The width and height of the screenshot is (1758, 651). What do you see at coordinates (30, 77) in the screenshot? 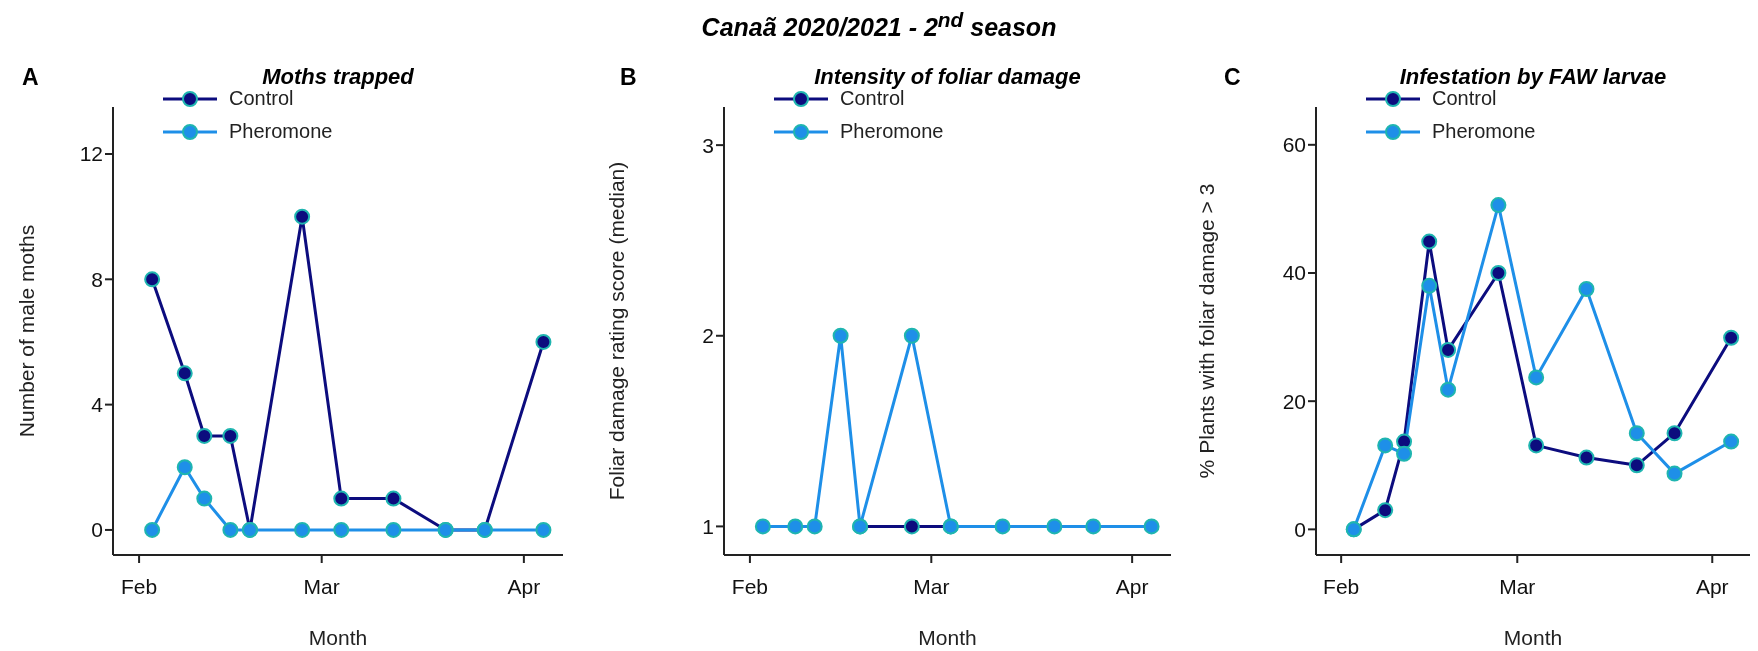
I see `text: A` at bounding box center [30, 77].